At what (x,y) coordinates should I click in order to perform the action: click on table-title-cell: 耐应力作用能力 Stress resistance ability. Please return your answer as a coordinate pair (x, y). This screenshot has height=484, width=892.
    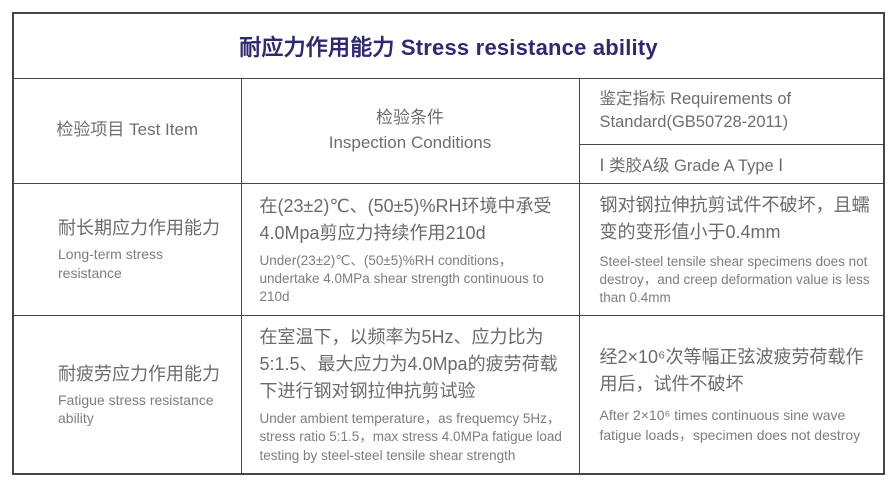
    Looking at the image, I should click on (448, 45).